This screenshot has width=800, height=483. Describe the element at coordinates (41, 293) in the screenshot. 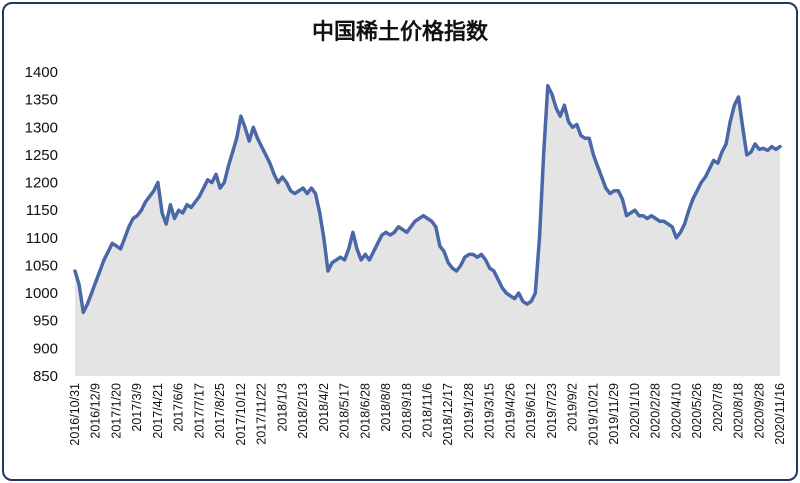

I see `y-tick-label: 1000` at that location.